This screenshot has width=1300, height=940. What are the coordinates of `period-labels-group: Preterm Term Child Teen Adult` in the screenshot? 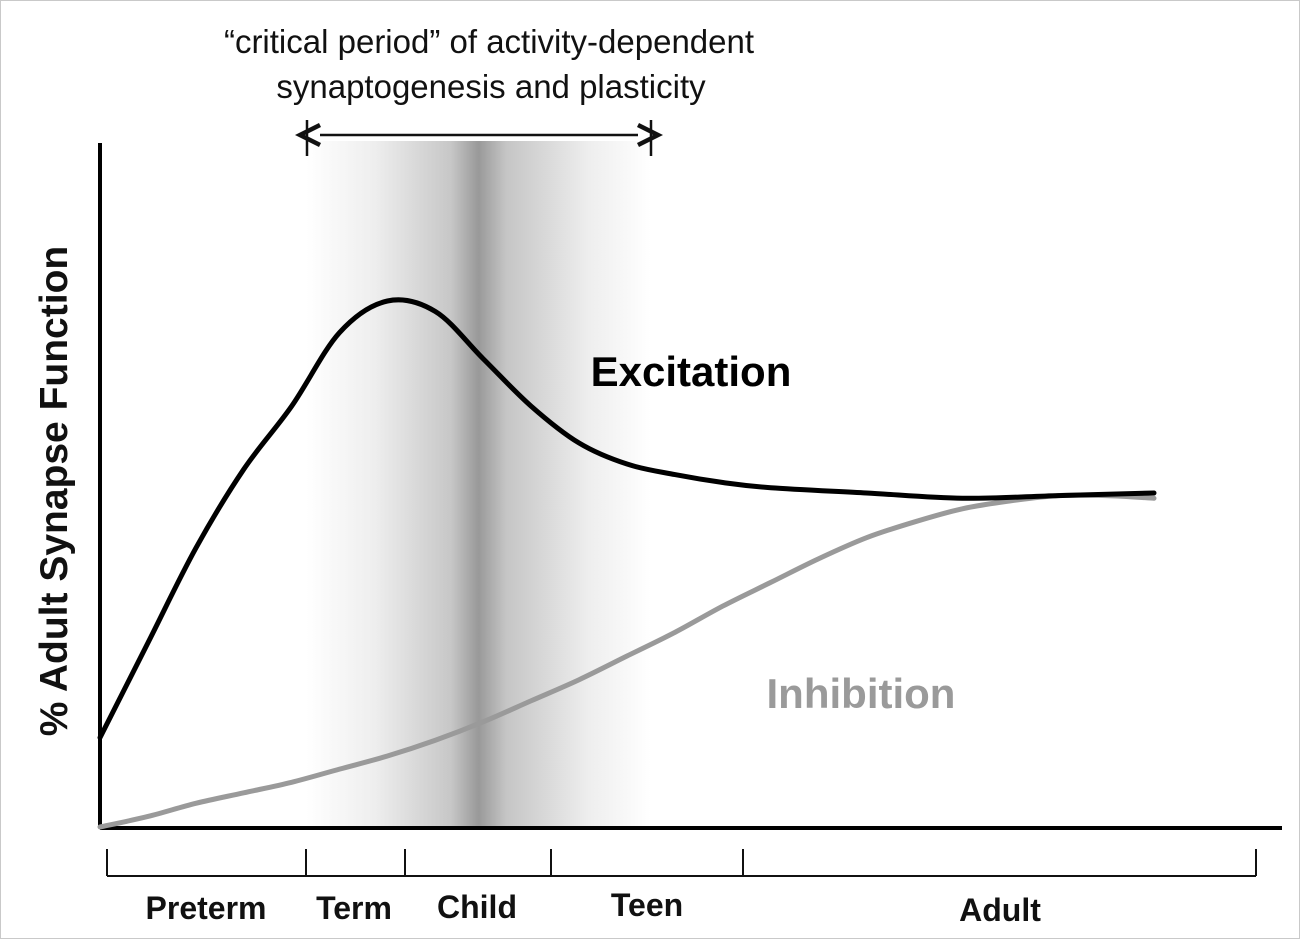 It's located at (594, 907).